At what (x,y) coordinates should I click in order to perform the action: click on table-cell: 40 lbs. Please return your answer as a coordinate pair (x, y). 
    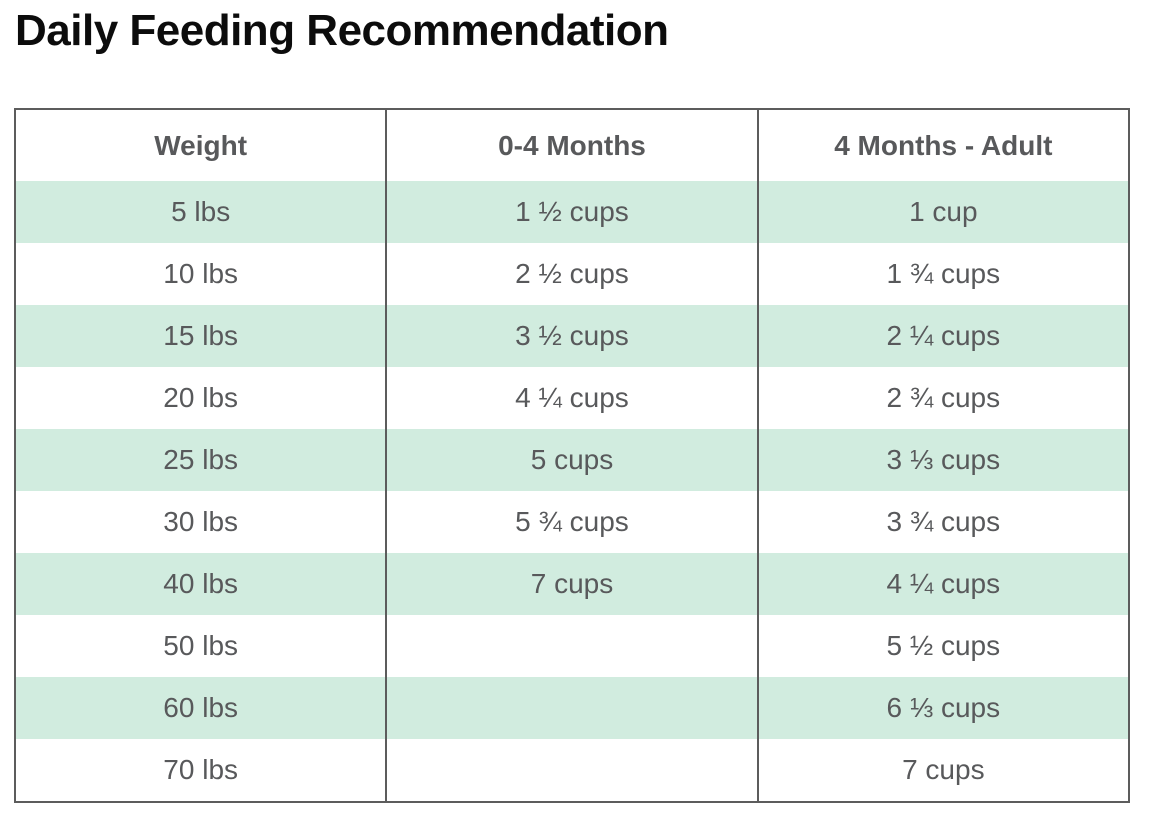
    Looking at the image, I should click on (201, 583).